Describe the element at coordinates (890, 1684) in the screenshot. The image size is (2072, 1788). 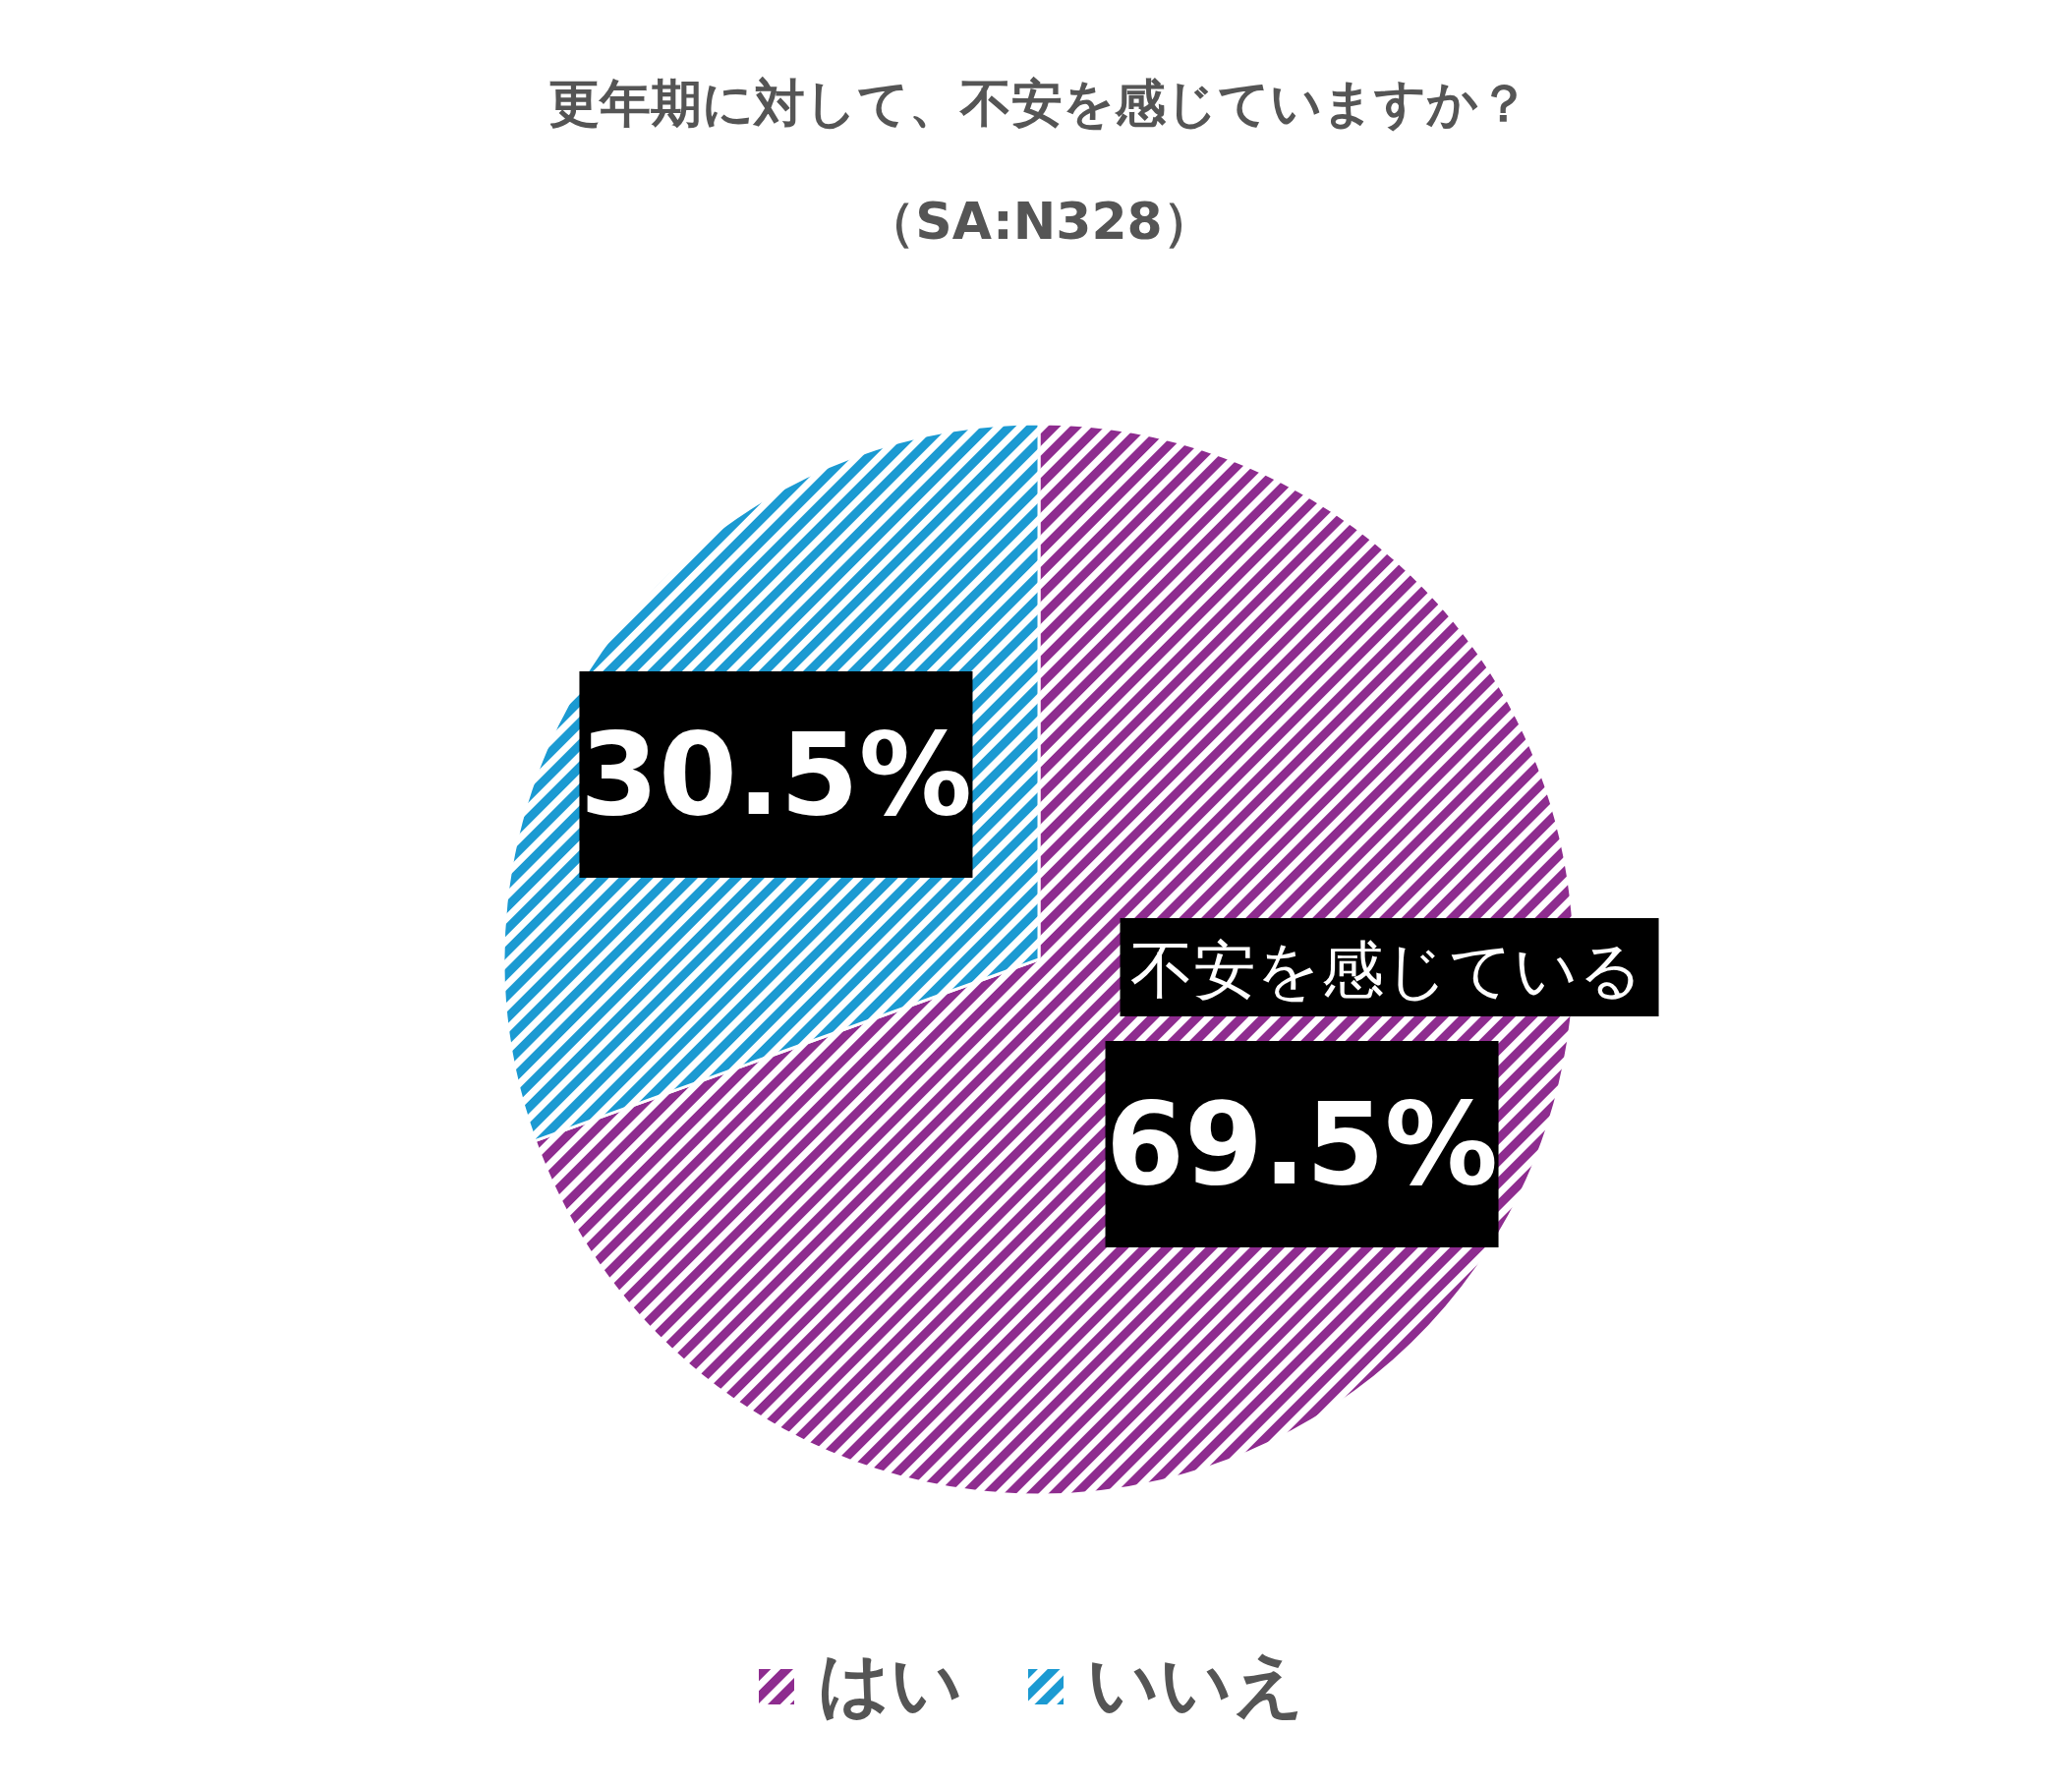
I see `legend-label: はい` at that location.